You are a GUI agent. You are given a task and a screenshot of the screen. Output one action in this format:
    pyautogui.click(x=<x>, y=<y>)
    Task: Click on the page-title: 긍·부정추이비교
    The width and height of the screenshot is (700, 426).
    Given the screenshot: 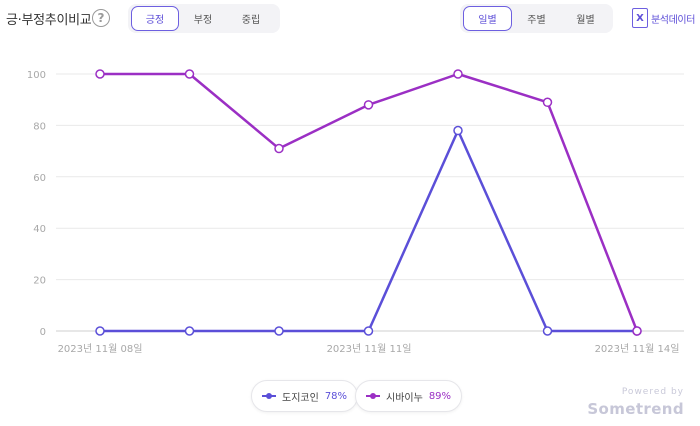 What is the action you would take?
    pyautogui.click(x=49, y=20)
    